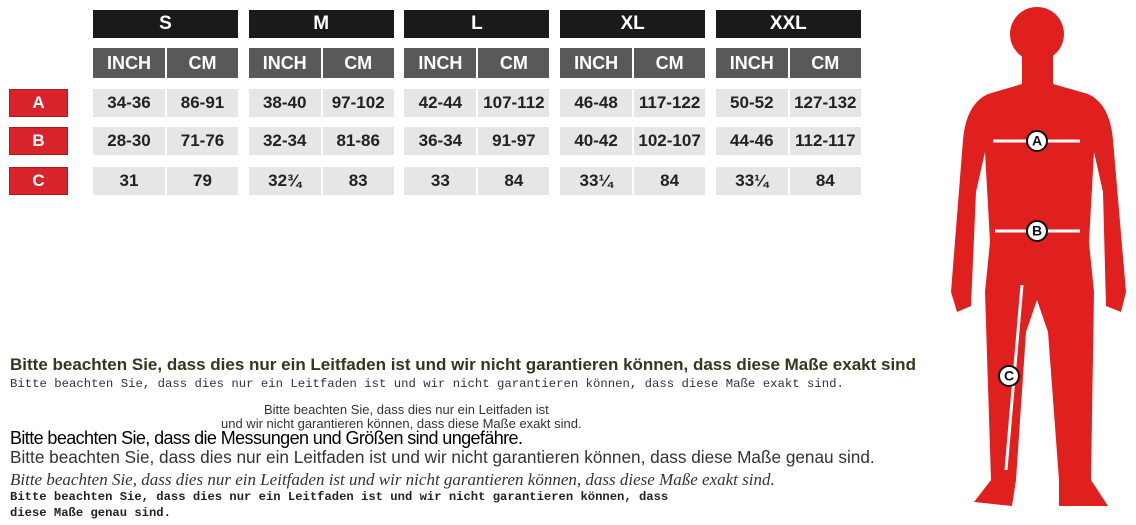 Image resolution: width=1136 pixels, height=525 pixels. Describe the element at coordinates (477, 24) in the screenshot. I see `size-header: L` at that location.